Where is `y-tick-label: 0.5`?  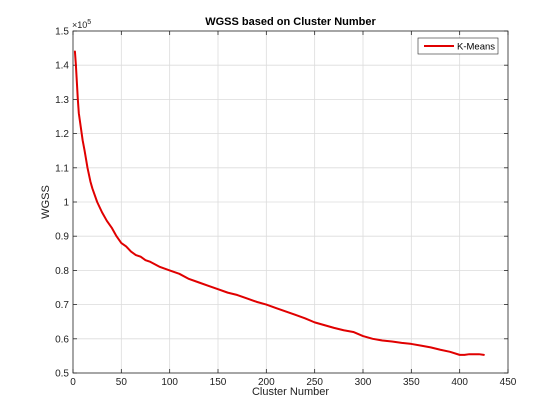 y-tick-label: 0.5 is located at coordinates (62, 374).